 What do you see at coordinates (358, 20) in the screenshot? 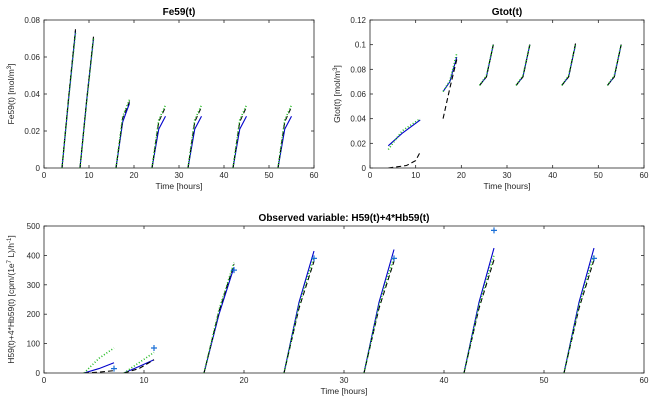
I see `y-tick-label: 0.12` at bounding box center [358, 20].